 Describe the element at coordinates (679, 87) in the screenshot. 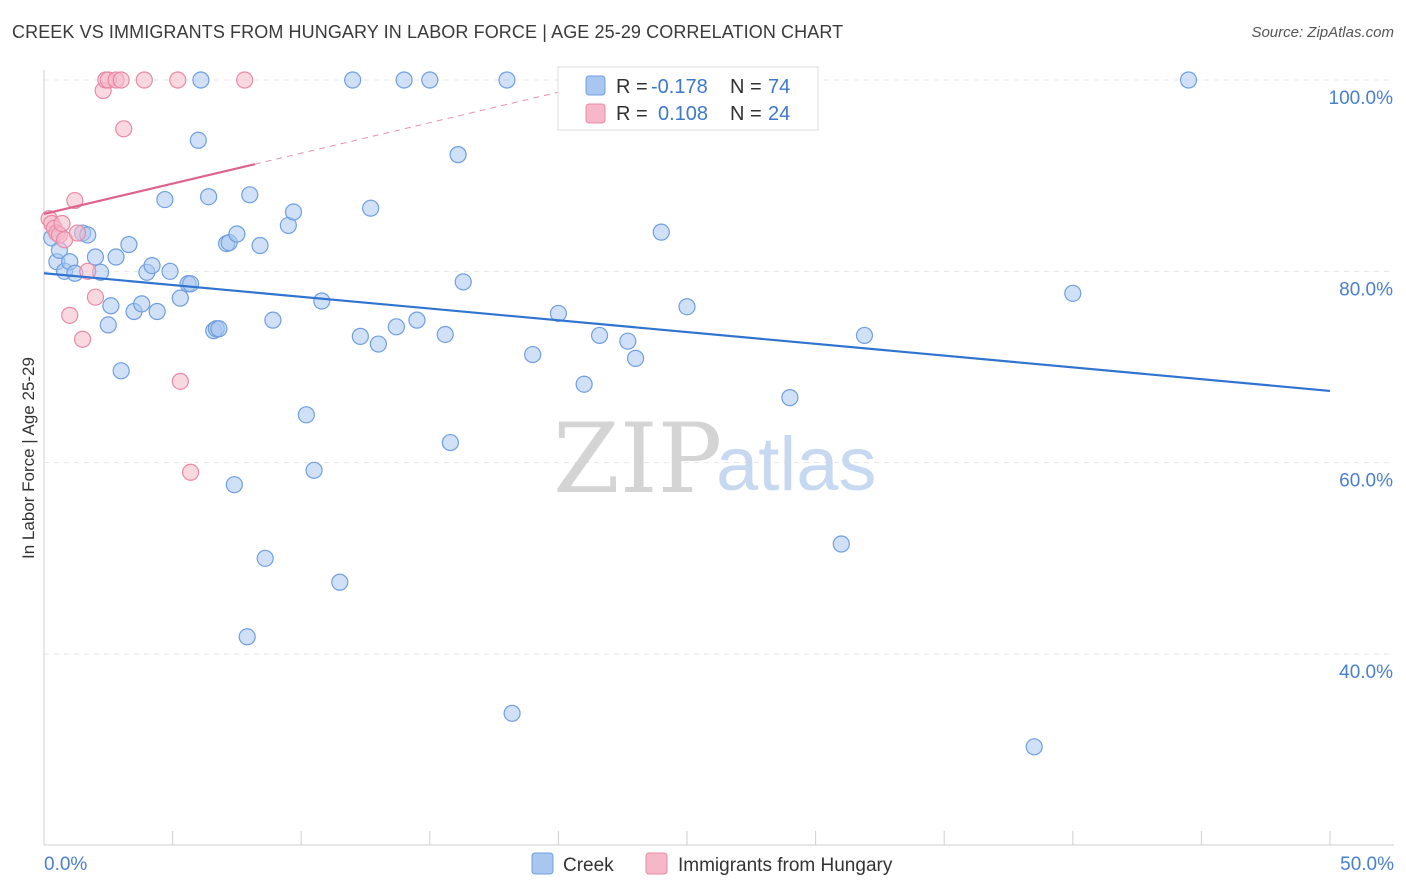

I see `legend-creek-r-value: -0.178` at that location.